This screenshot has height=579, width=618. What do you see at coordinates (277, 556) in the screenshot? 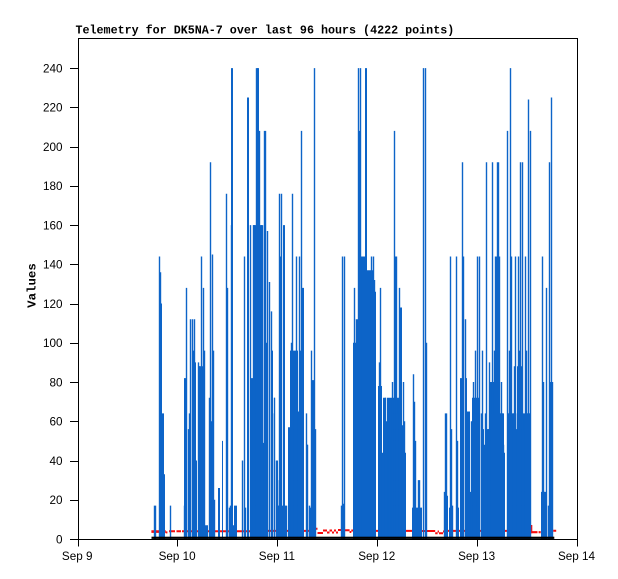
I see `svg-text: Sep 11` at bounding box center [277, 556].